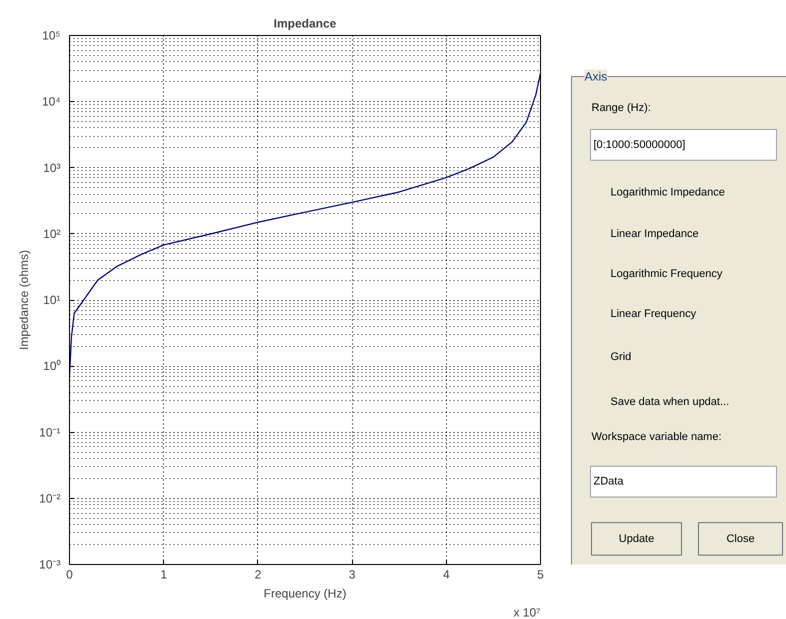 This screenshot has width=786, height=619. I want to click on text: Grid, so click(621, 356).